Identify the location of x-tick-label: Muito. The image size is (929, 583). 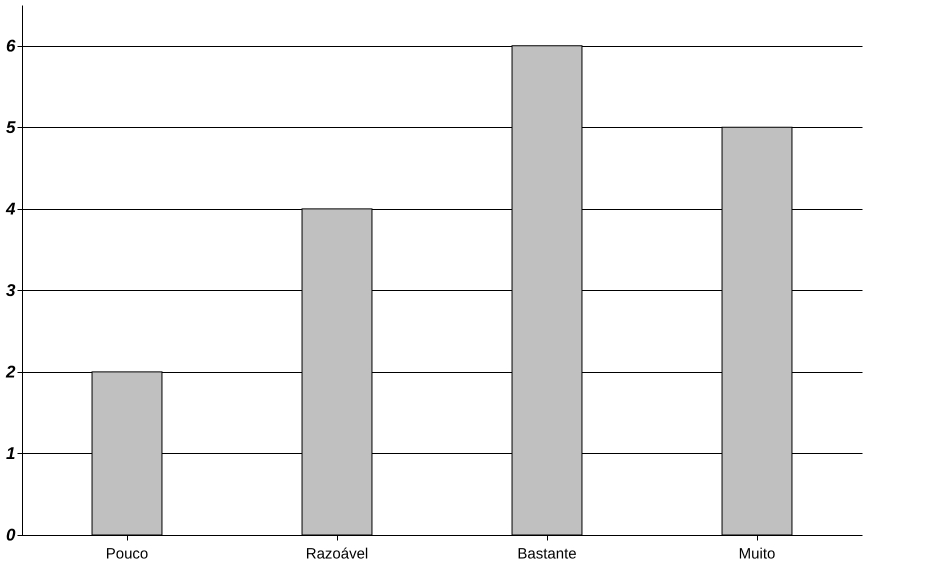
(757, 554).